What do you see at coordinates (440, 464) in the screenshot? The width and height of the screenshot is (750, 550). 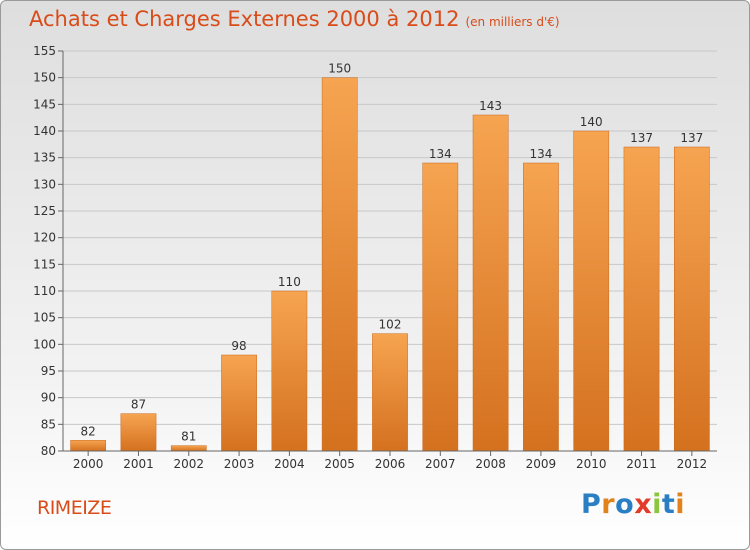 I see `x-tick-label: 2007` at bounding box center [440, 464].